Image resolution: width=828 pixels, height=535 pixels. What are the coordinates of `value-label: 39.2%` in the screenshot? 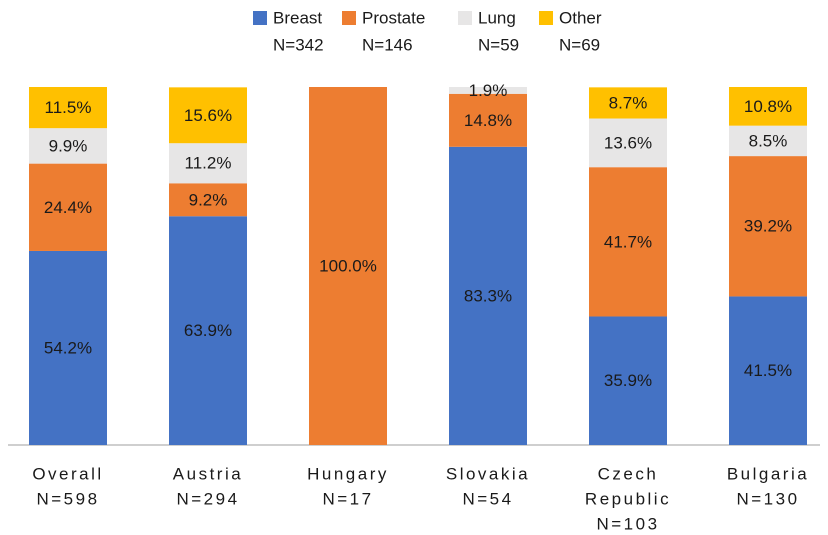 It's located at (768, 226).